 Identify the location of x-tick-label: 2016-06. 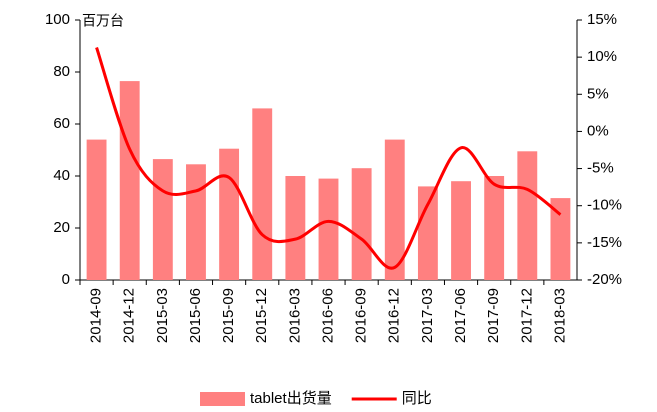
(327, 315).